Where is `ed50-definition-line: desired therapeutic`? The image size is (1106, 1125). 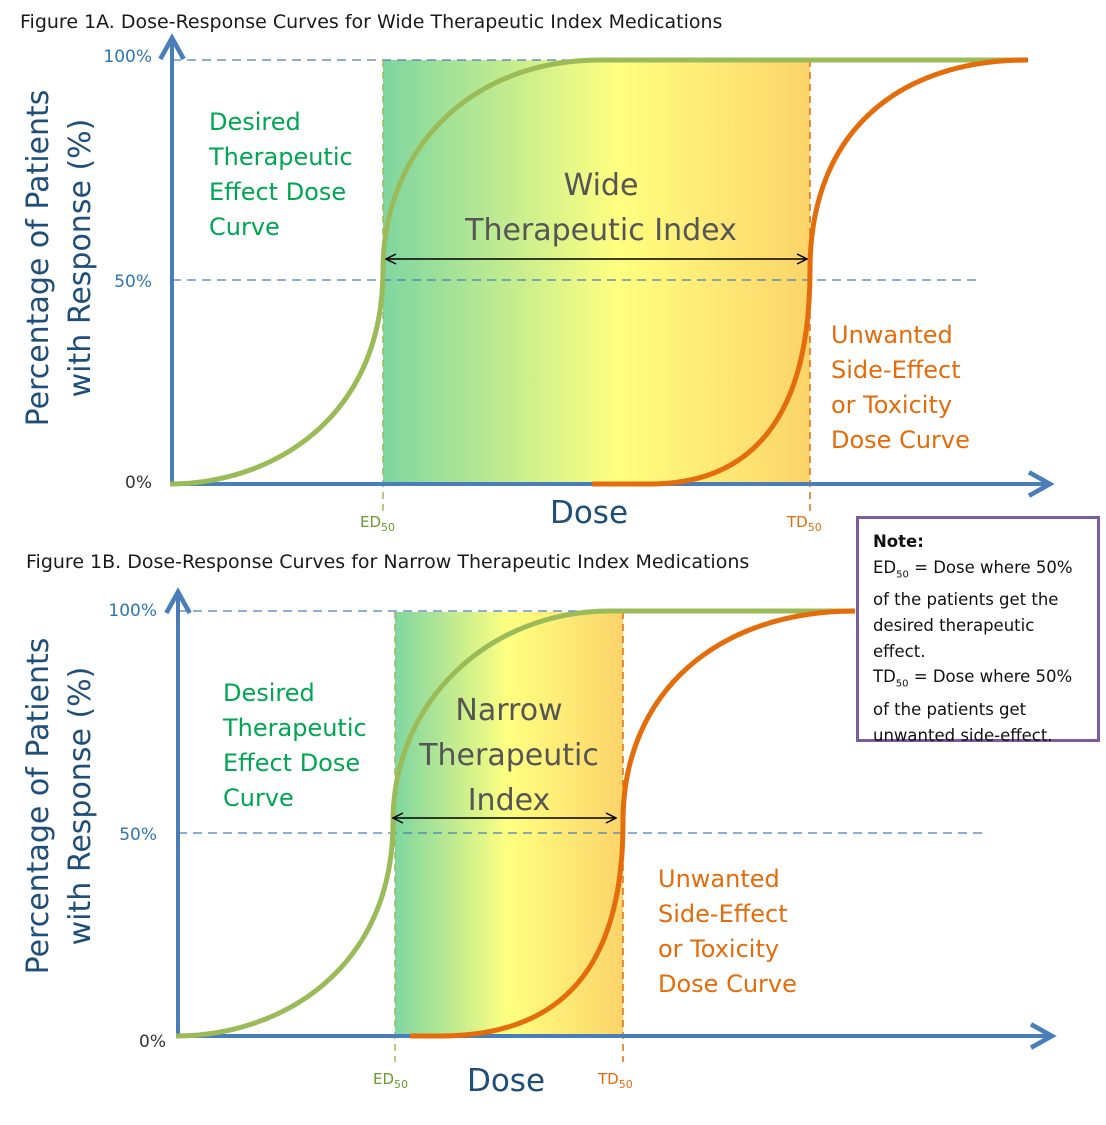
ed50-definition-line: desired therapeutic is located at coordinates (954, 626).